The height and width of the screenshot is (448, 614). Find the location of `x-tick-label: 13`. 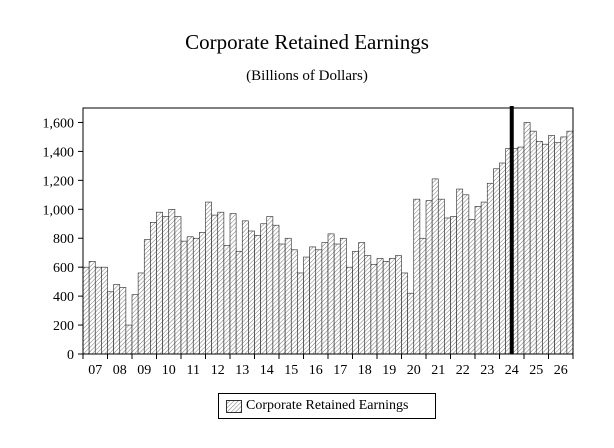

x-tick-label: 13 is located at coordinates (242, 370).